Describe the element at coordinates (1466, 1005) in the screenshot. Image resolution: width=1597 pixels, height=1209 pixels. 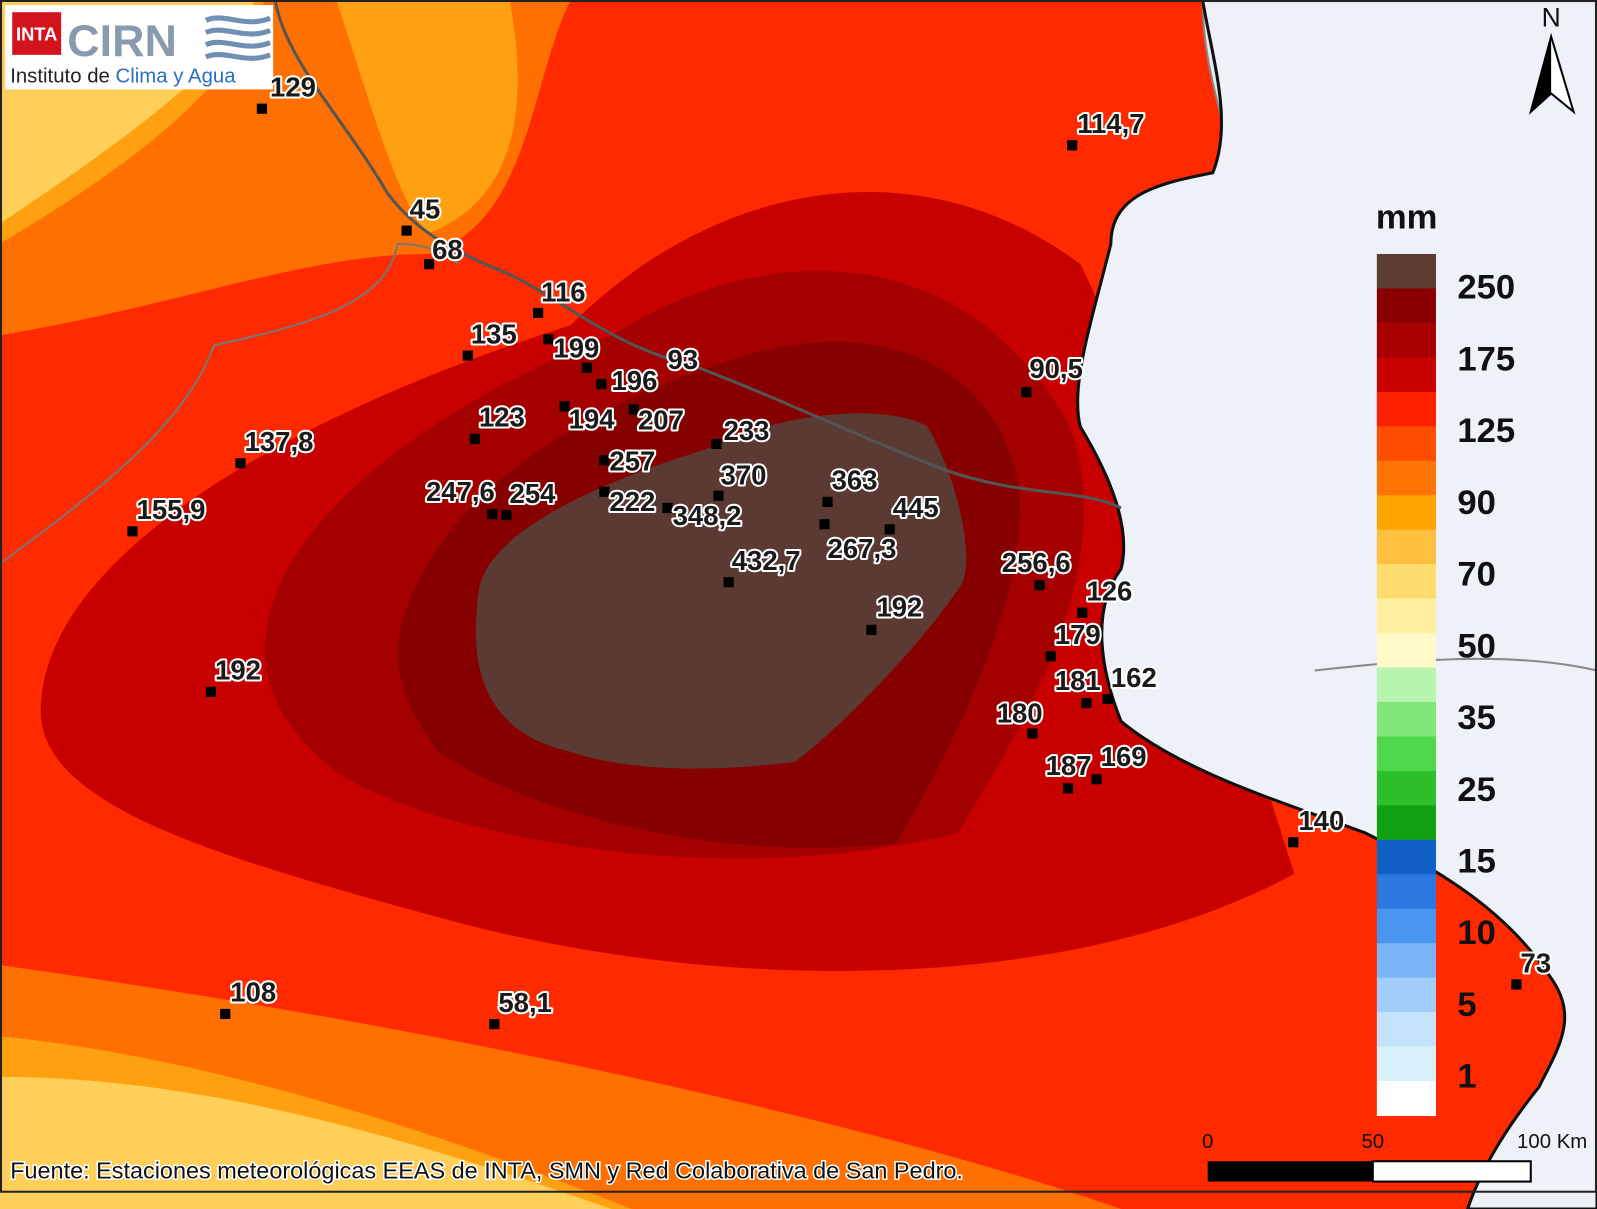
I see `legend-label: 5` at that location.